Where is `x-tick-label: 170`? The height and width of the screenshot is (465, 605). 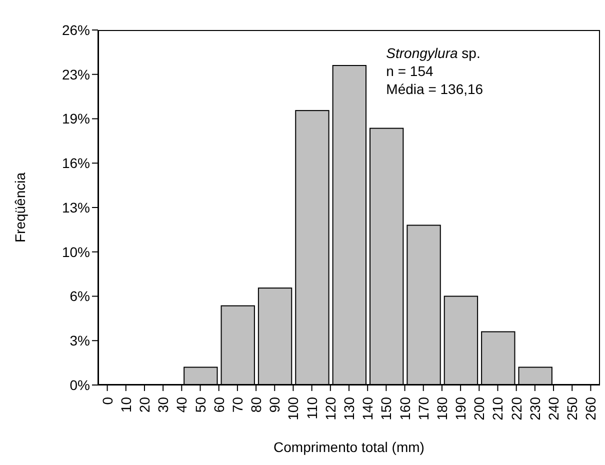 x-tick-label: 170 is located at coordinates (423, 408).